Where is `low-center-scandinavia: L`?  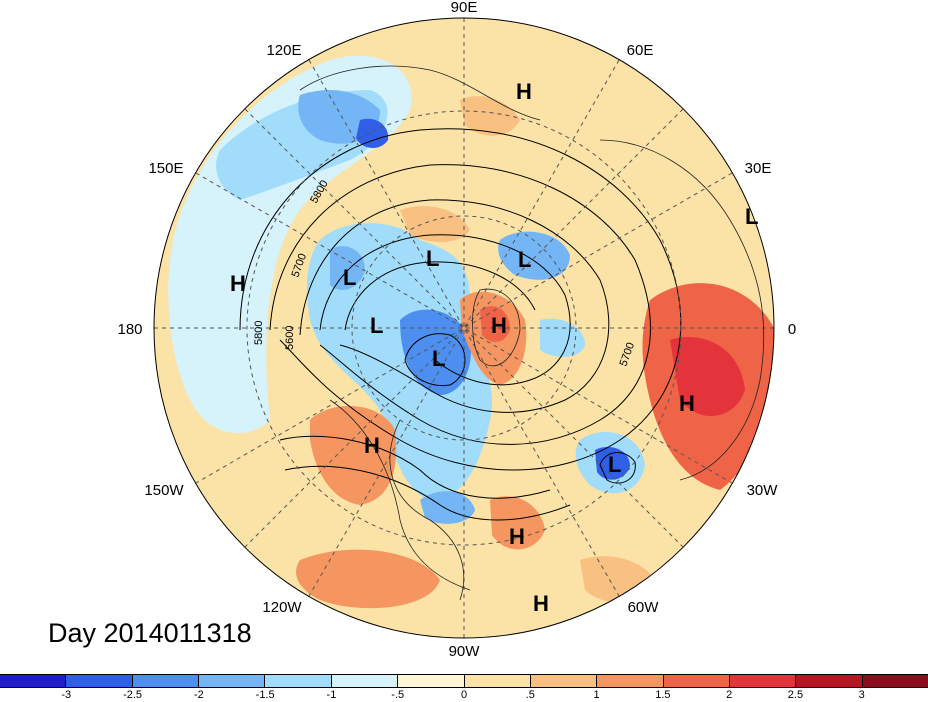
low-center-scandinavia: L is located at coordinates (524, 259).